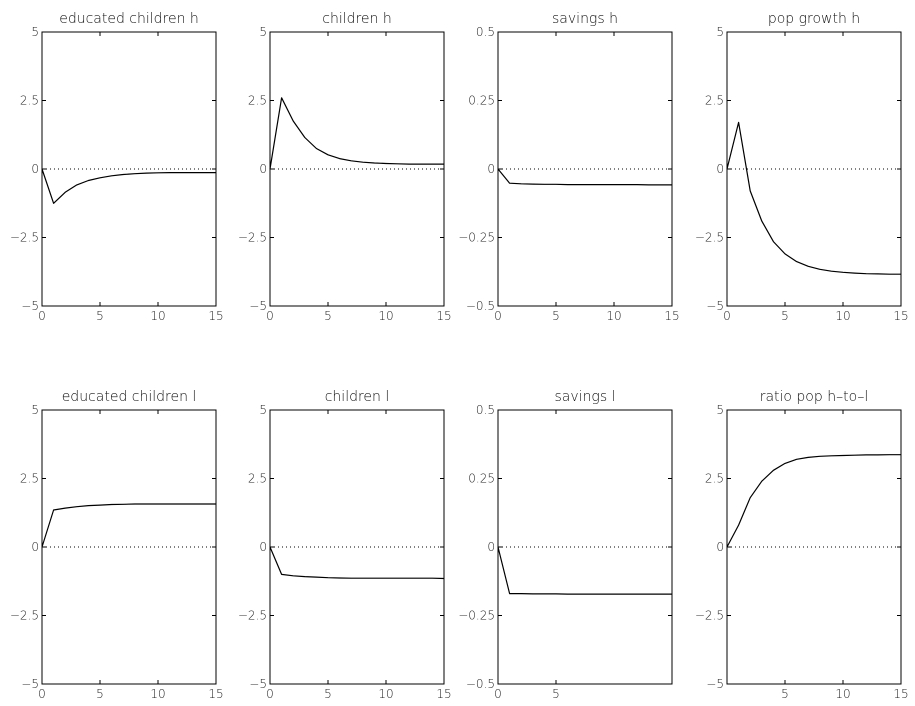 The image size is (915, 706). I want to click on panel-title: children l, so click(357, 397).